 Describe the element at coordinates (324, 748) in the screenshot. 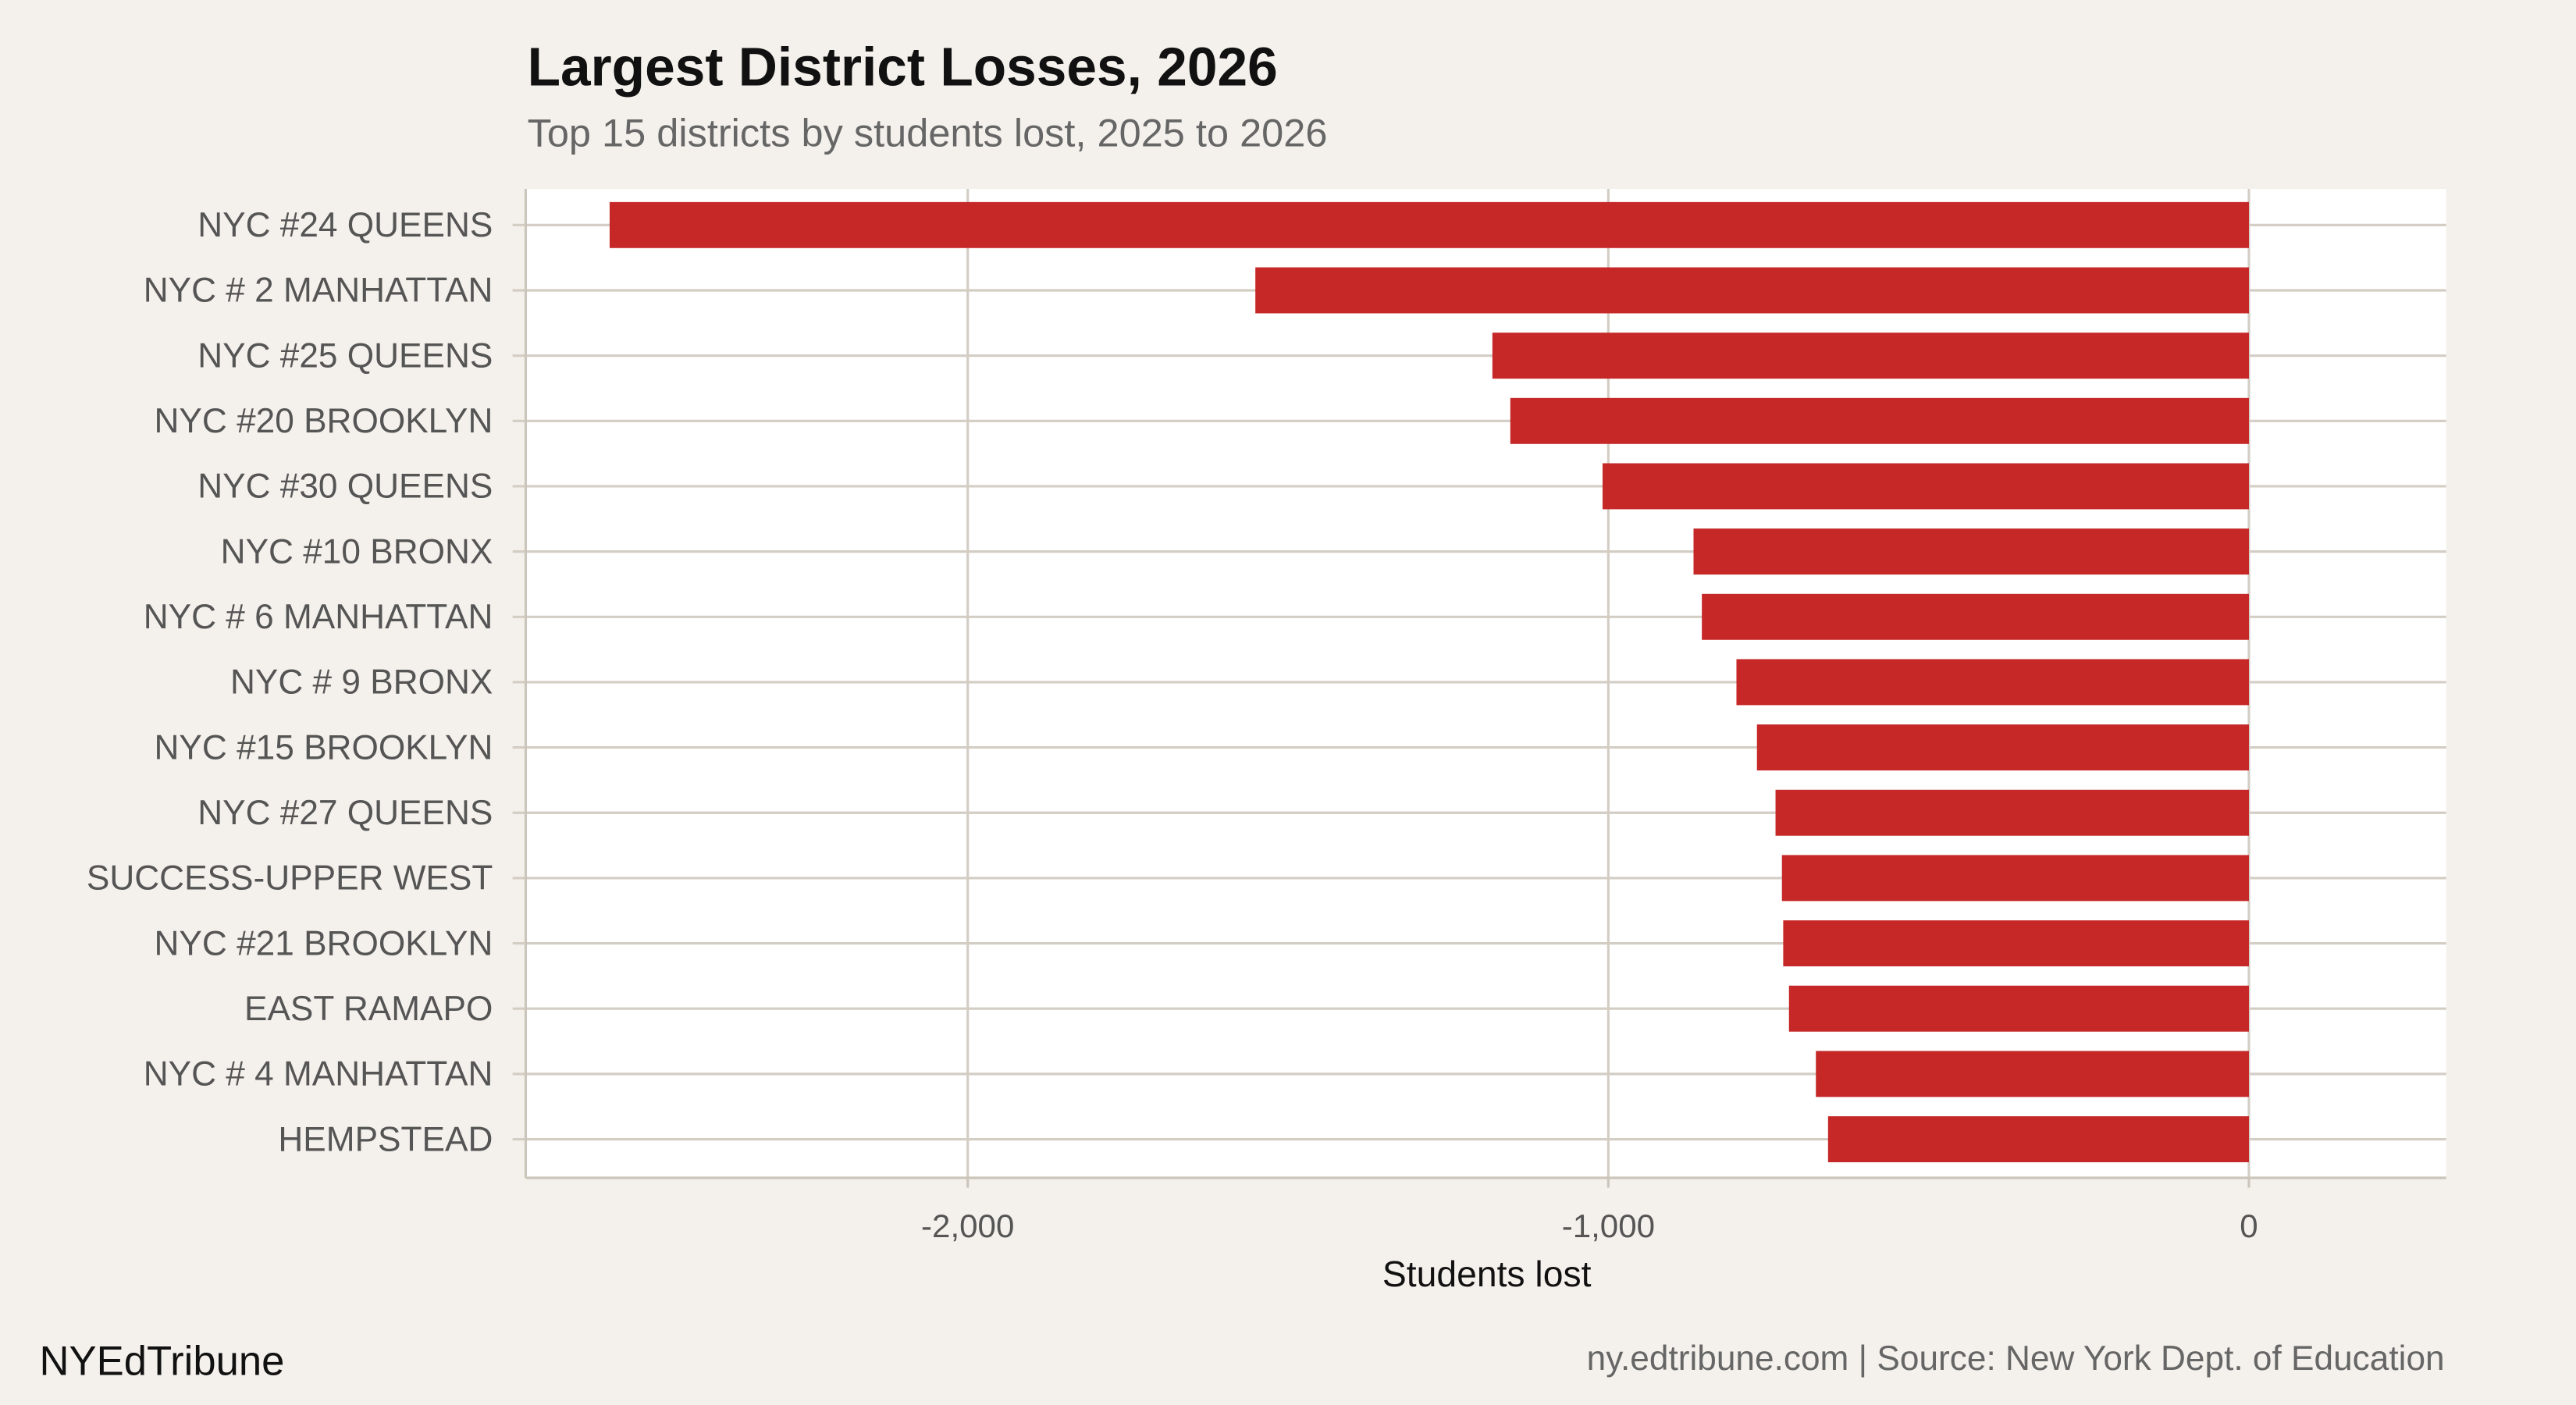

I see `y-tick-label: NYC #15 BROOKLYN` at that location.